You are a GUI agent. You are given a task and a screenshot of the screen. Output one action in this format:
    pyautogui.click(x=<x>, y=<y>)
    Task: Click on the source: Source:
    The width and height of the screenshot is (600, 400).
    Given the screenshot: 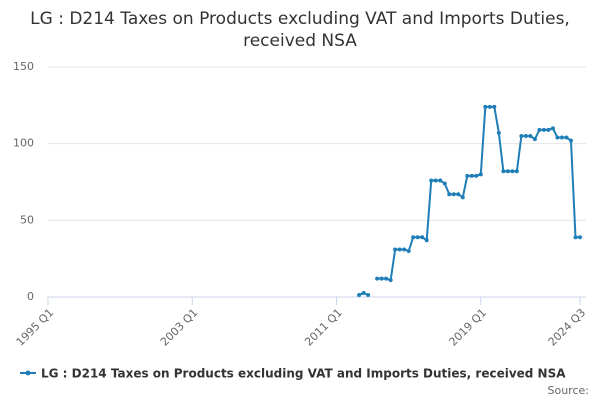 What is the action you would take?
    pyautogui.click(x=569, y=390)
    